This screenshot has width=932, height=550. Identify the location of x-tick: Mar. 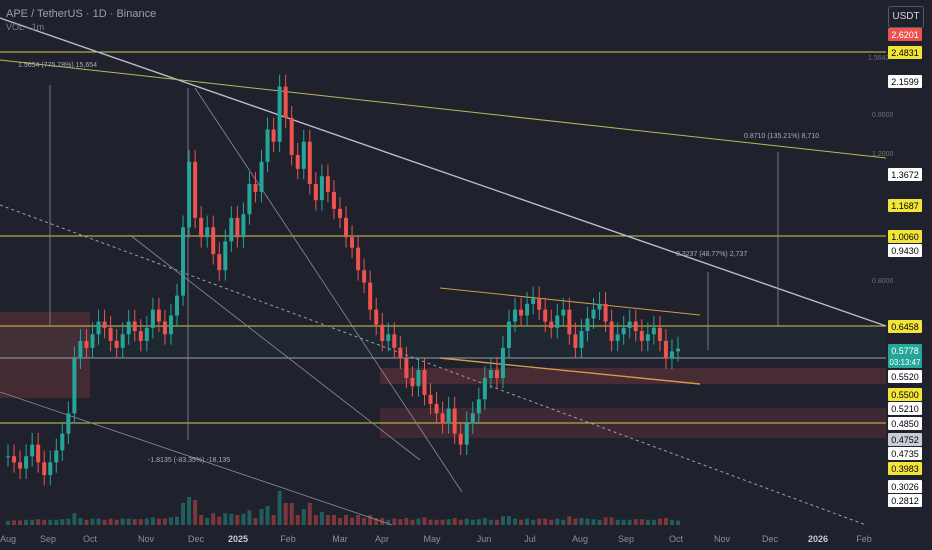
(340, 539).